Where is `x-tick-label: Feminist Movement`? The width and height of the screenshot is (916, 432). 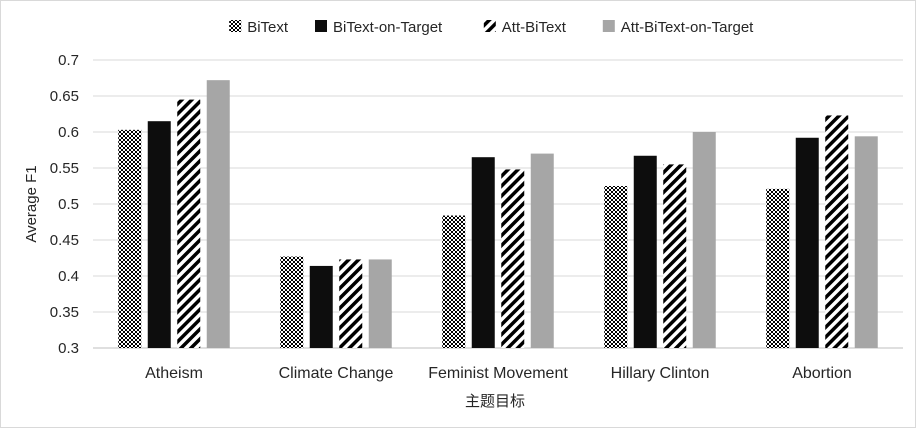
x-tick-label: Feminist Movement is located at coordinates (498, 373).